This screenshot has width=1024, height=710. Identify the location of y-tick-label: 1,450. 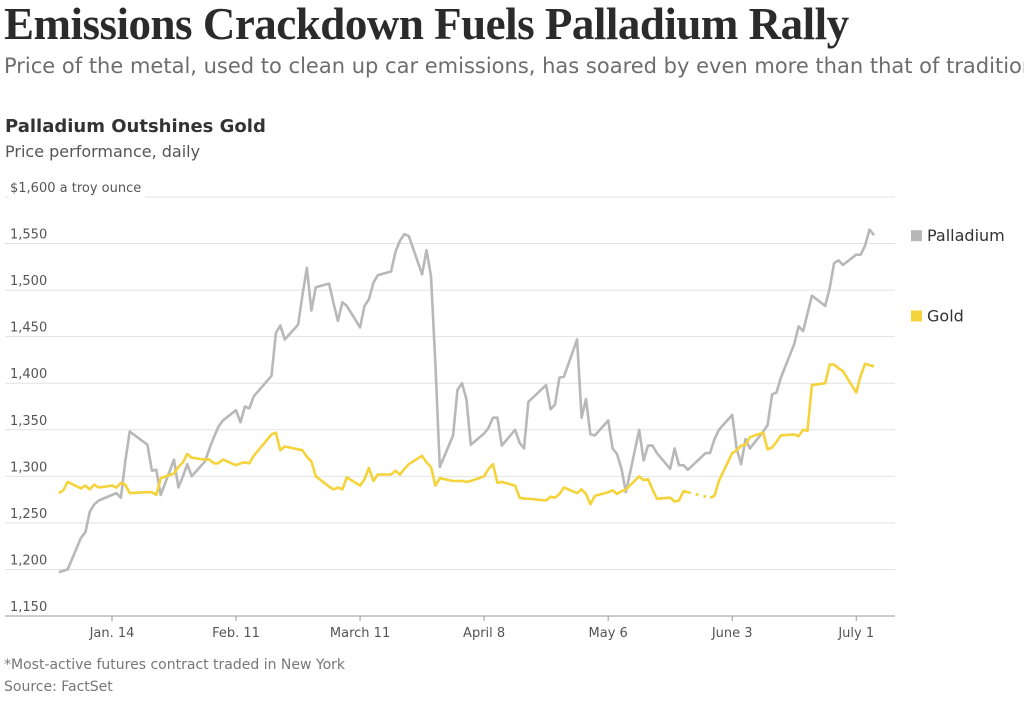
(28, 328).